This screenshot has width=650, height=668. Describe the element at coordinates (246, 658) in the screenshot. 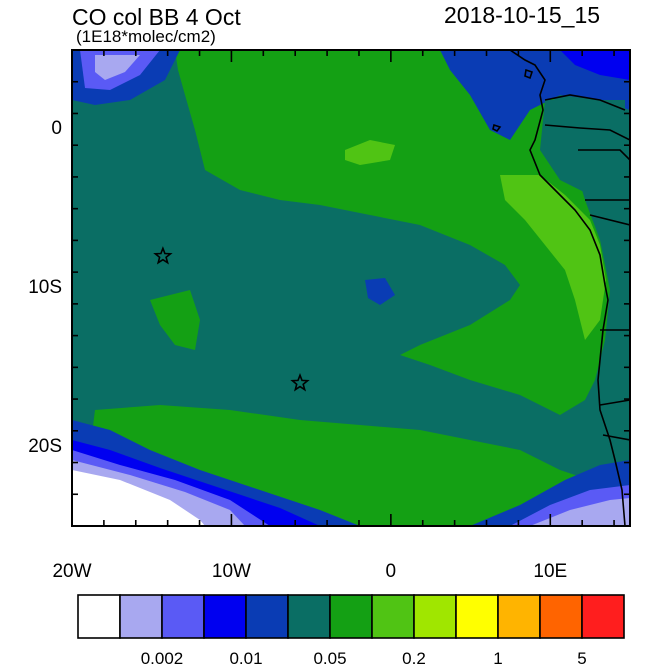

I see `colorbar-label: 0.01` at that location.